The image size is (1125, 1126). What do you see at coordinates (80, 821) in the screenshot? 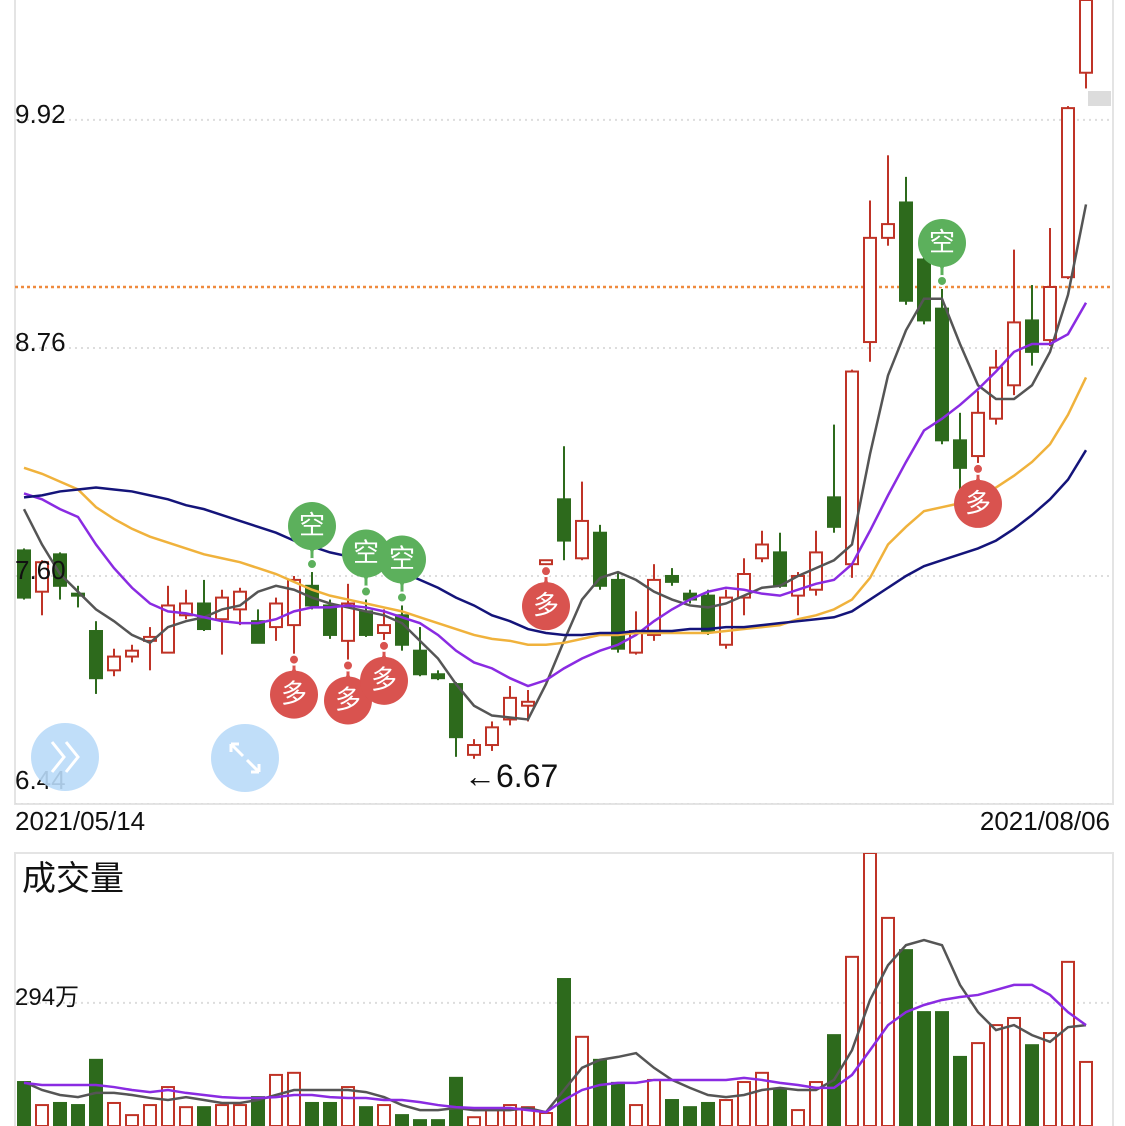
I see `x-tick-label: 2021/05/14` at bounding box center [80, 821].